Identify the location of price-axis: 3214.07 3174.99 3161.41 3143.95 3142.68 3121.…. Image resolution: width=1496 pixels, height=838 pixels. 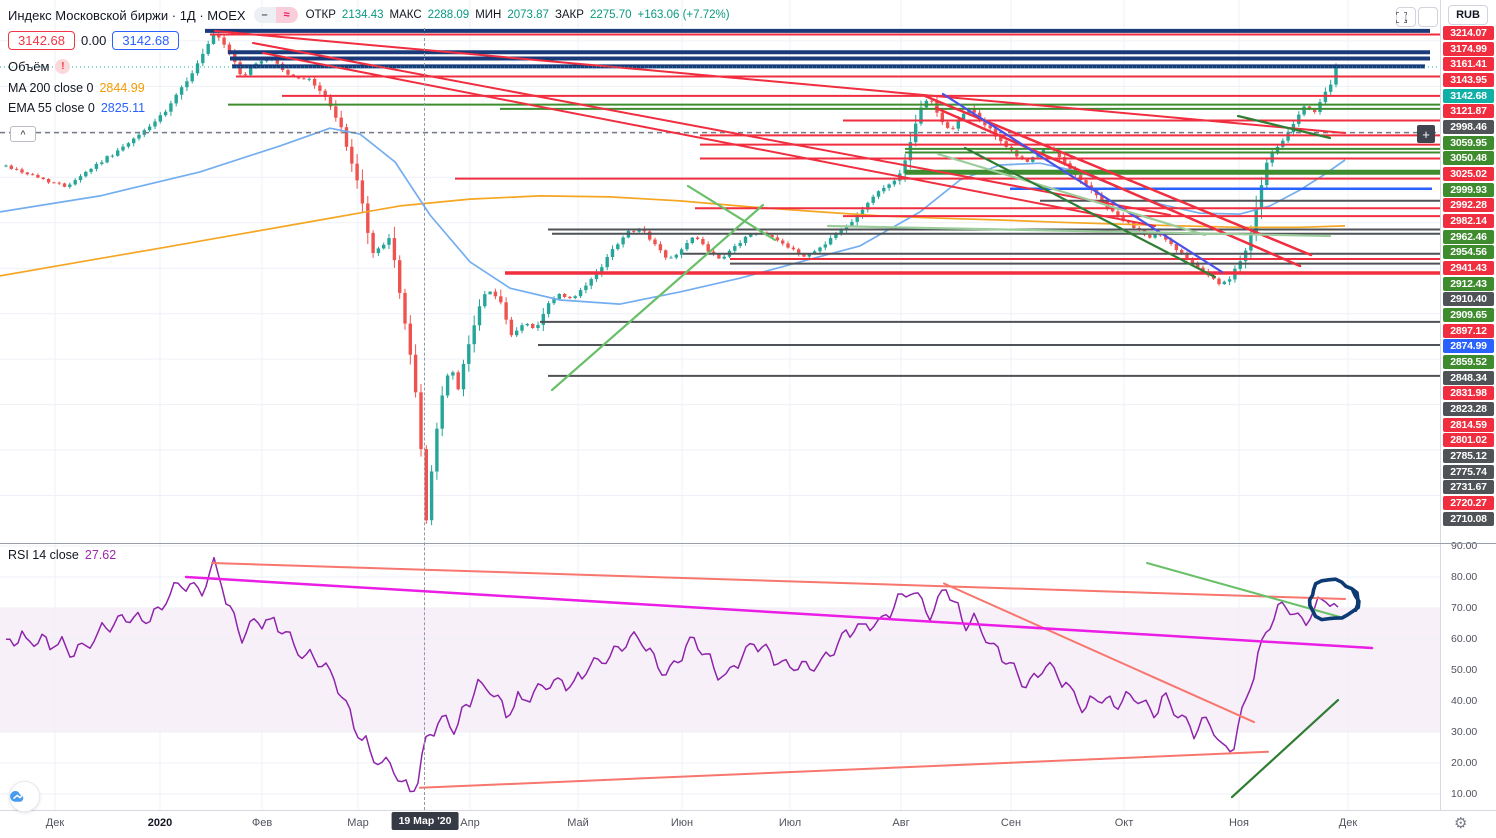
(1468, 405).